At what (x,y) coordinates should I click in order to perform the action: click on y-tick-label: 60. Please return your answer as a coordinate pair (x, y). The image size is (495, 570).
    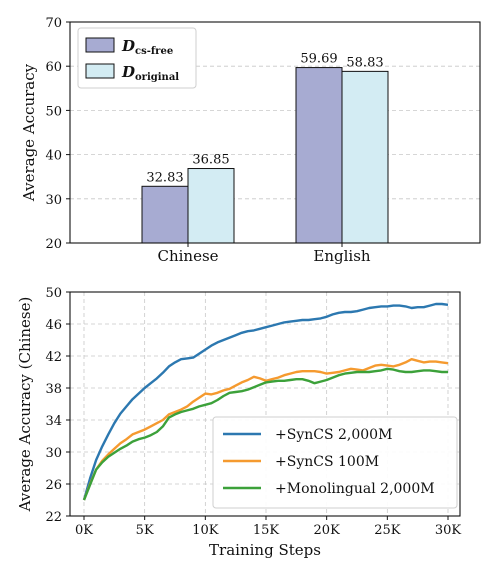
    Looking at the image, I should click on (53, 67).